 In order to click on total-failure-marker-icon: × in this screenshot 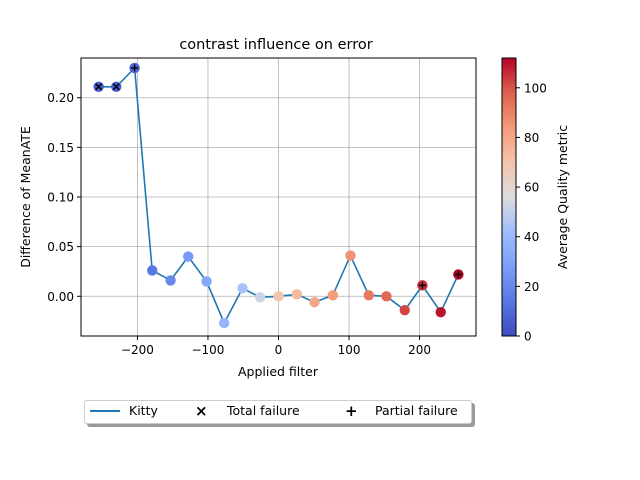, I will do `click(201, 411)`.